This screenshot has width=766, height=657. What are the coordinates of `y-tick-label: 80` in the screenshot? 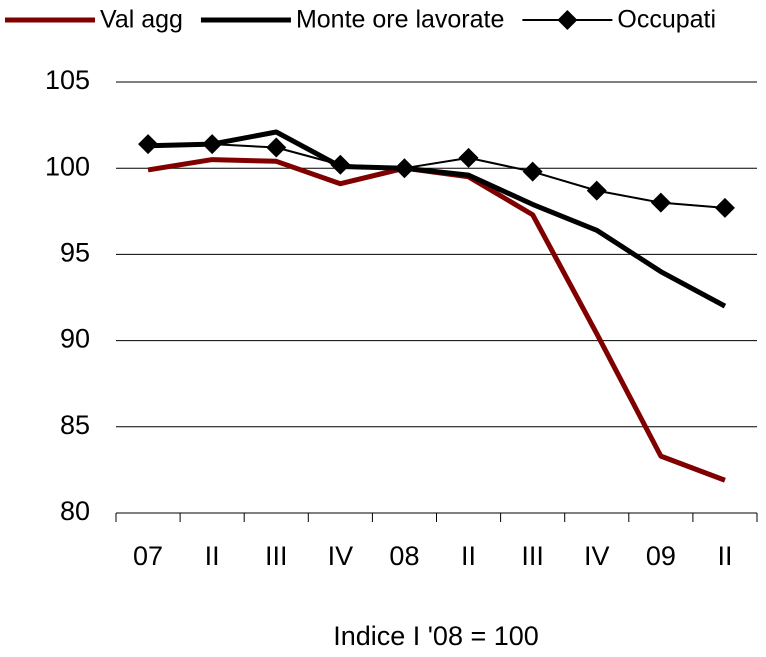 It's located at (75, 511).